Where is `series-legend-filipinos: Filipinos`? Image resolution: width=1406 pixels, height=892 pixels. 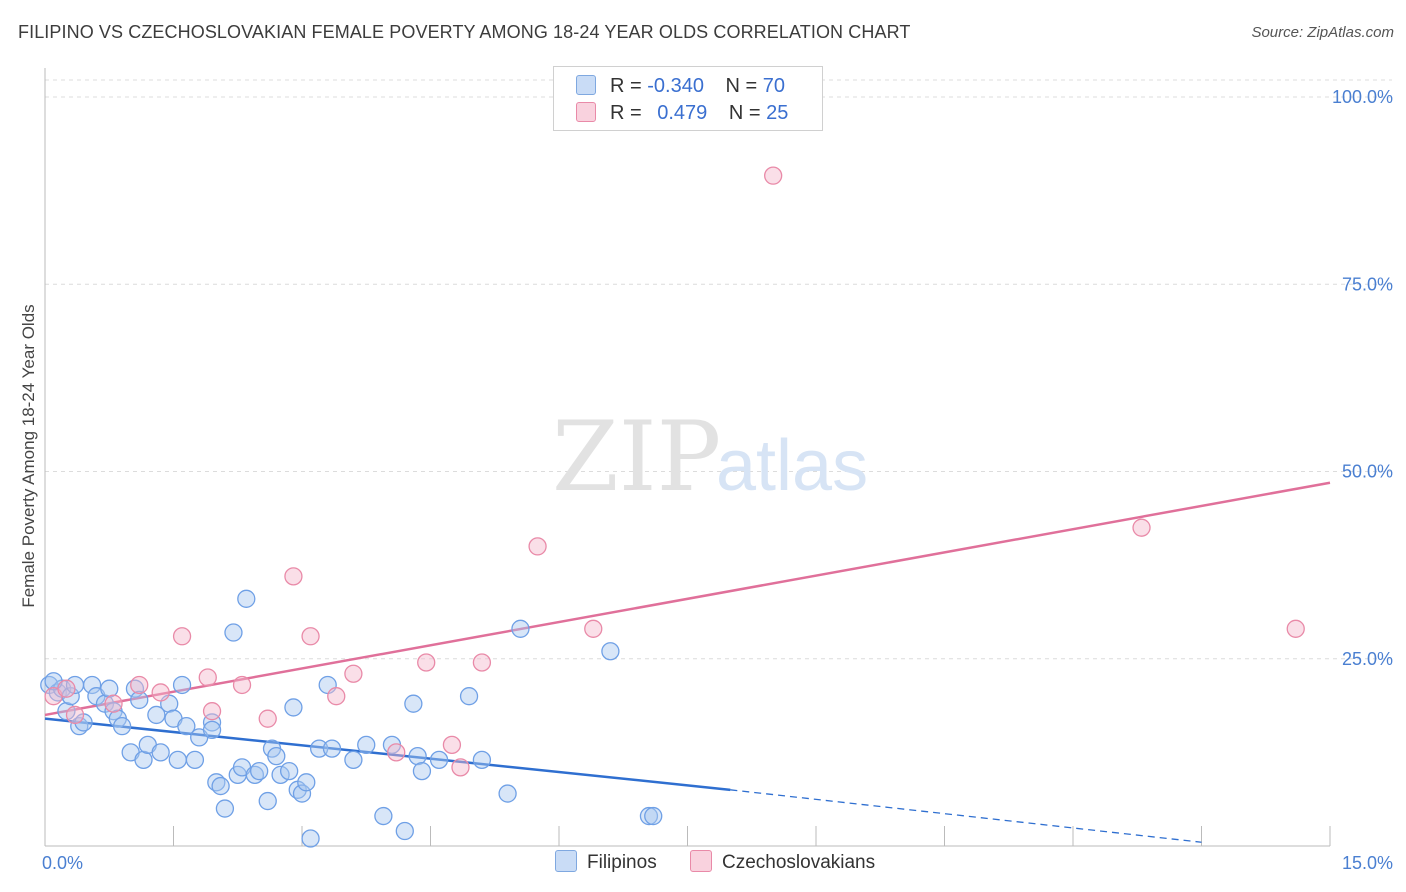
series-legend-filipinos: Filipinos is located at coordinates (606, 862).